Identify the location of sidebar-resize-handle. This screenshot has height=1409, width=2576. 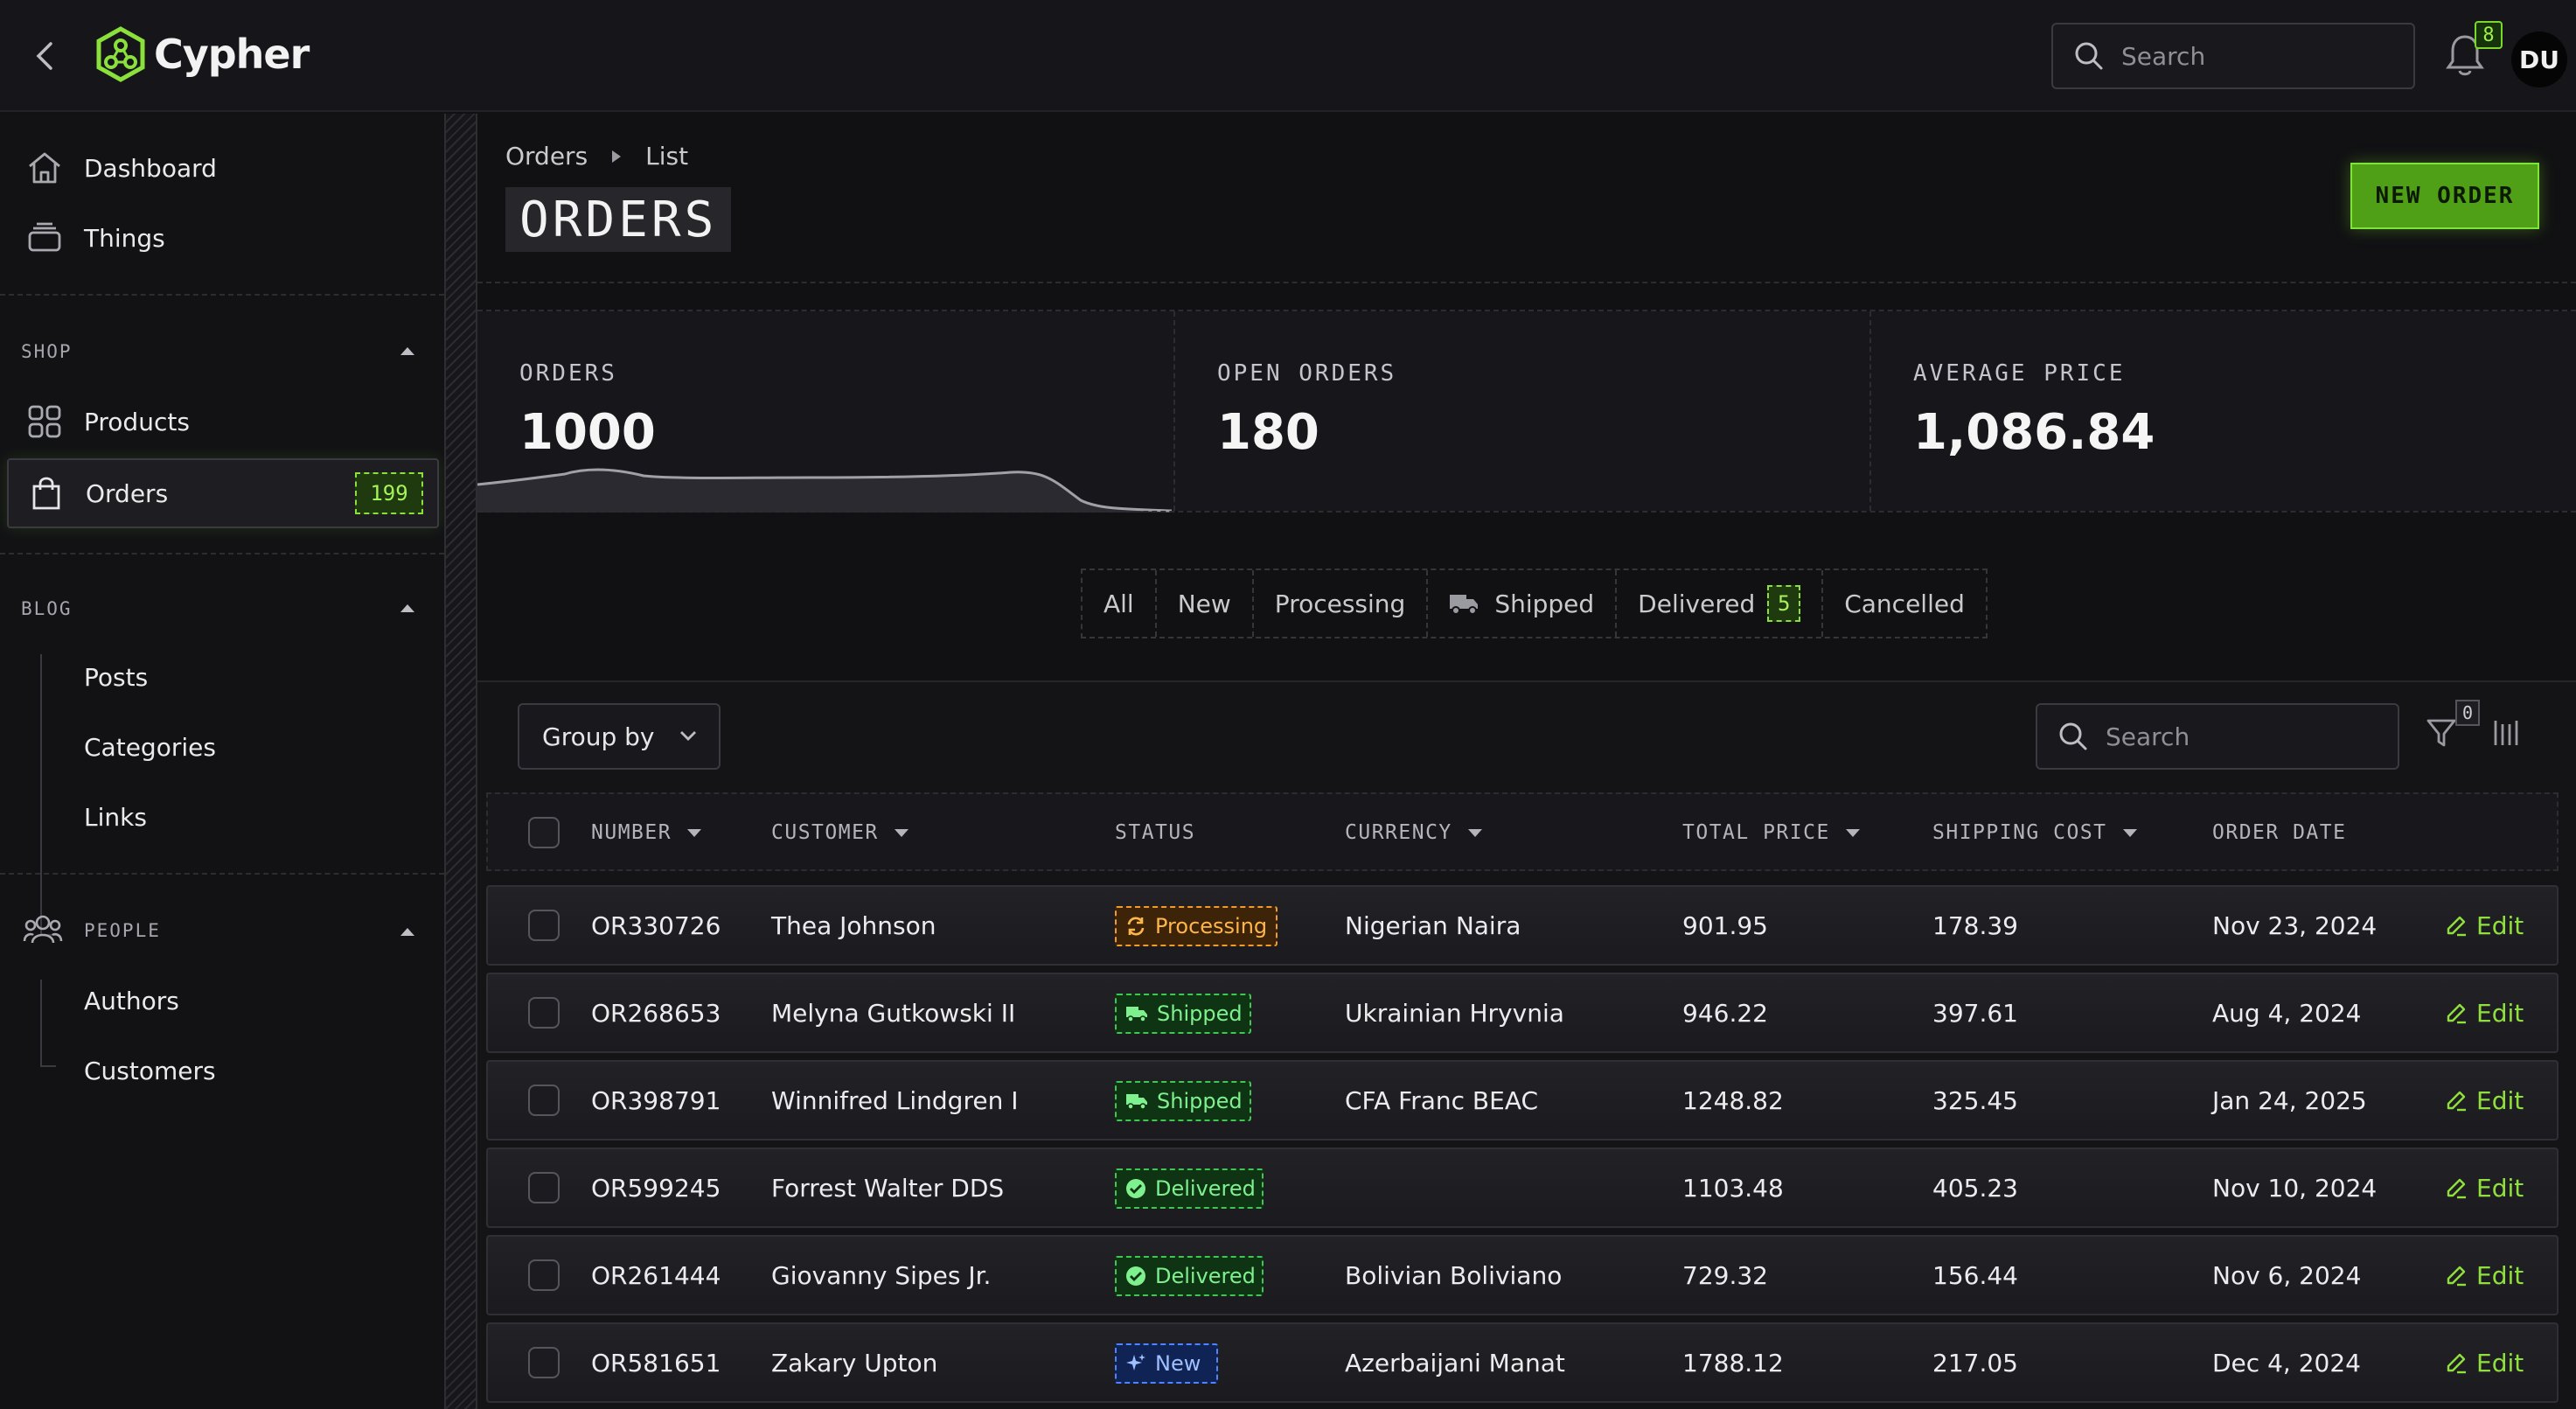
(460, 761).